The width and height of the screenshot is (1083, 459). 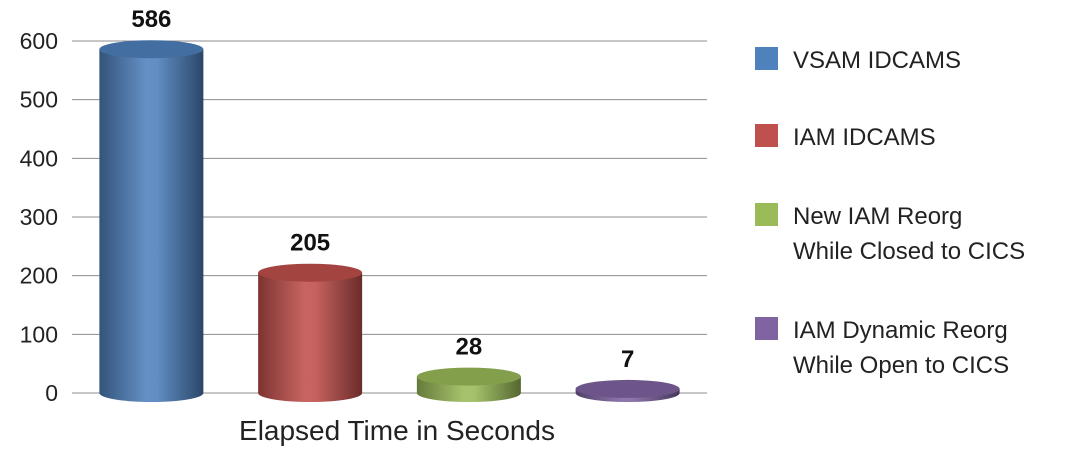 I want to click on legend-item: New IAM Reorg While Closed to CICS, so click(x=890, y=234).